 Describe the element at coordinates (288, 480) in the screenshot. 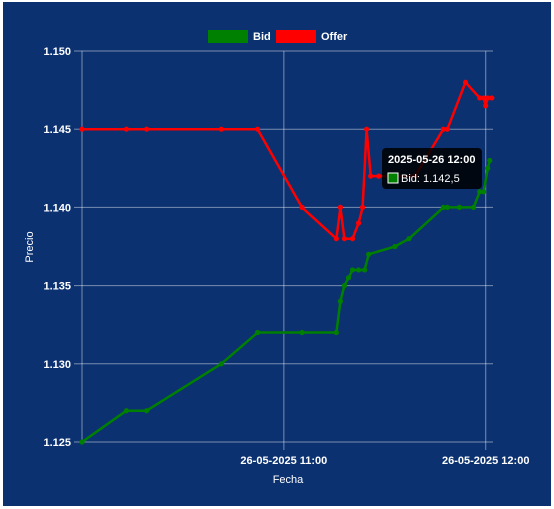

I see `x-axis-title: Fecha` at that location.